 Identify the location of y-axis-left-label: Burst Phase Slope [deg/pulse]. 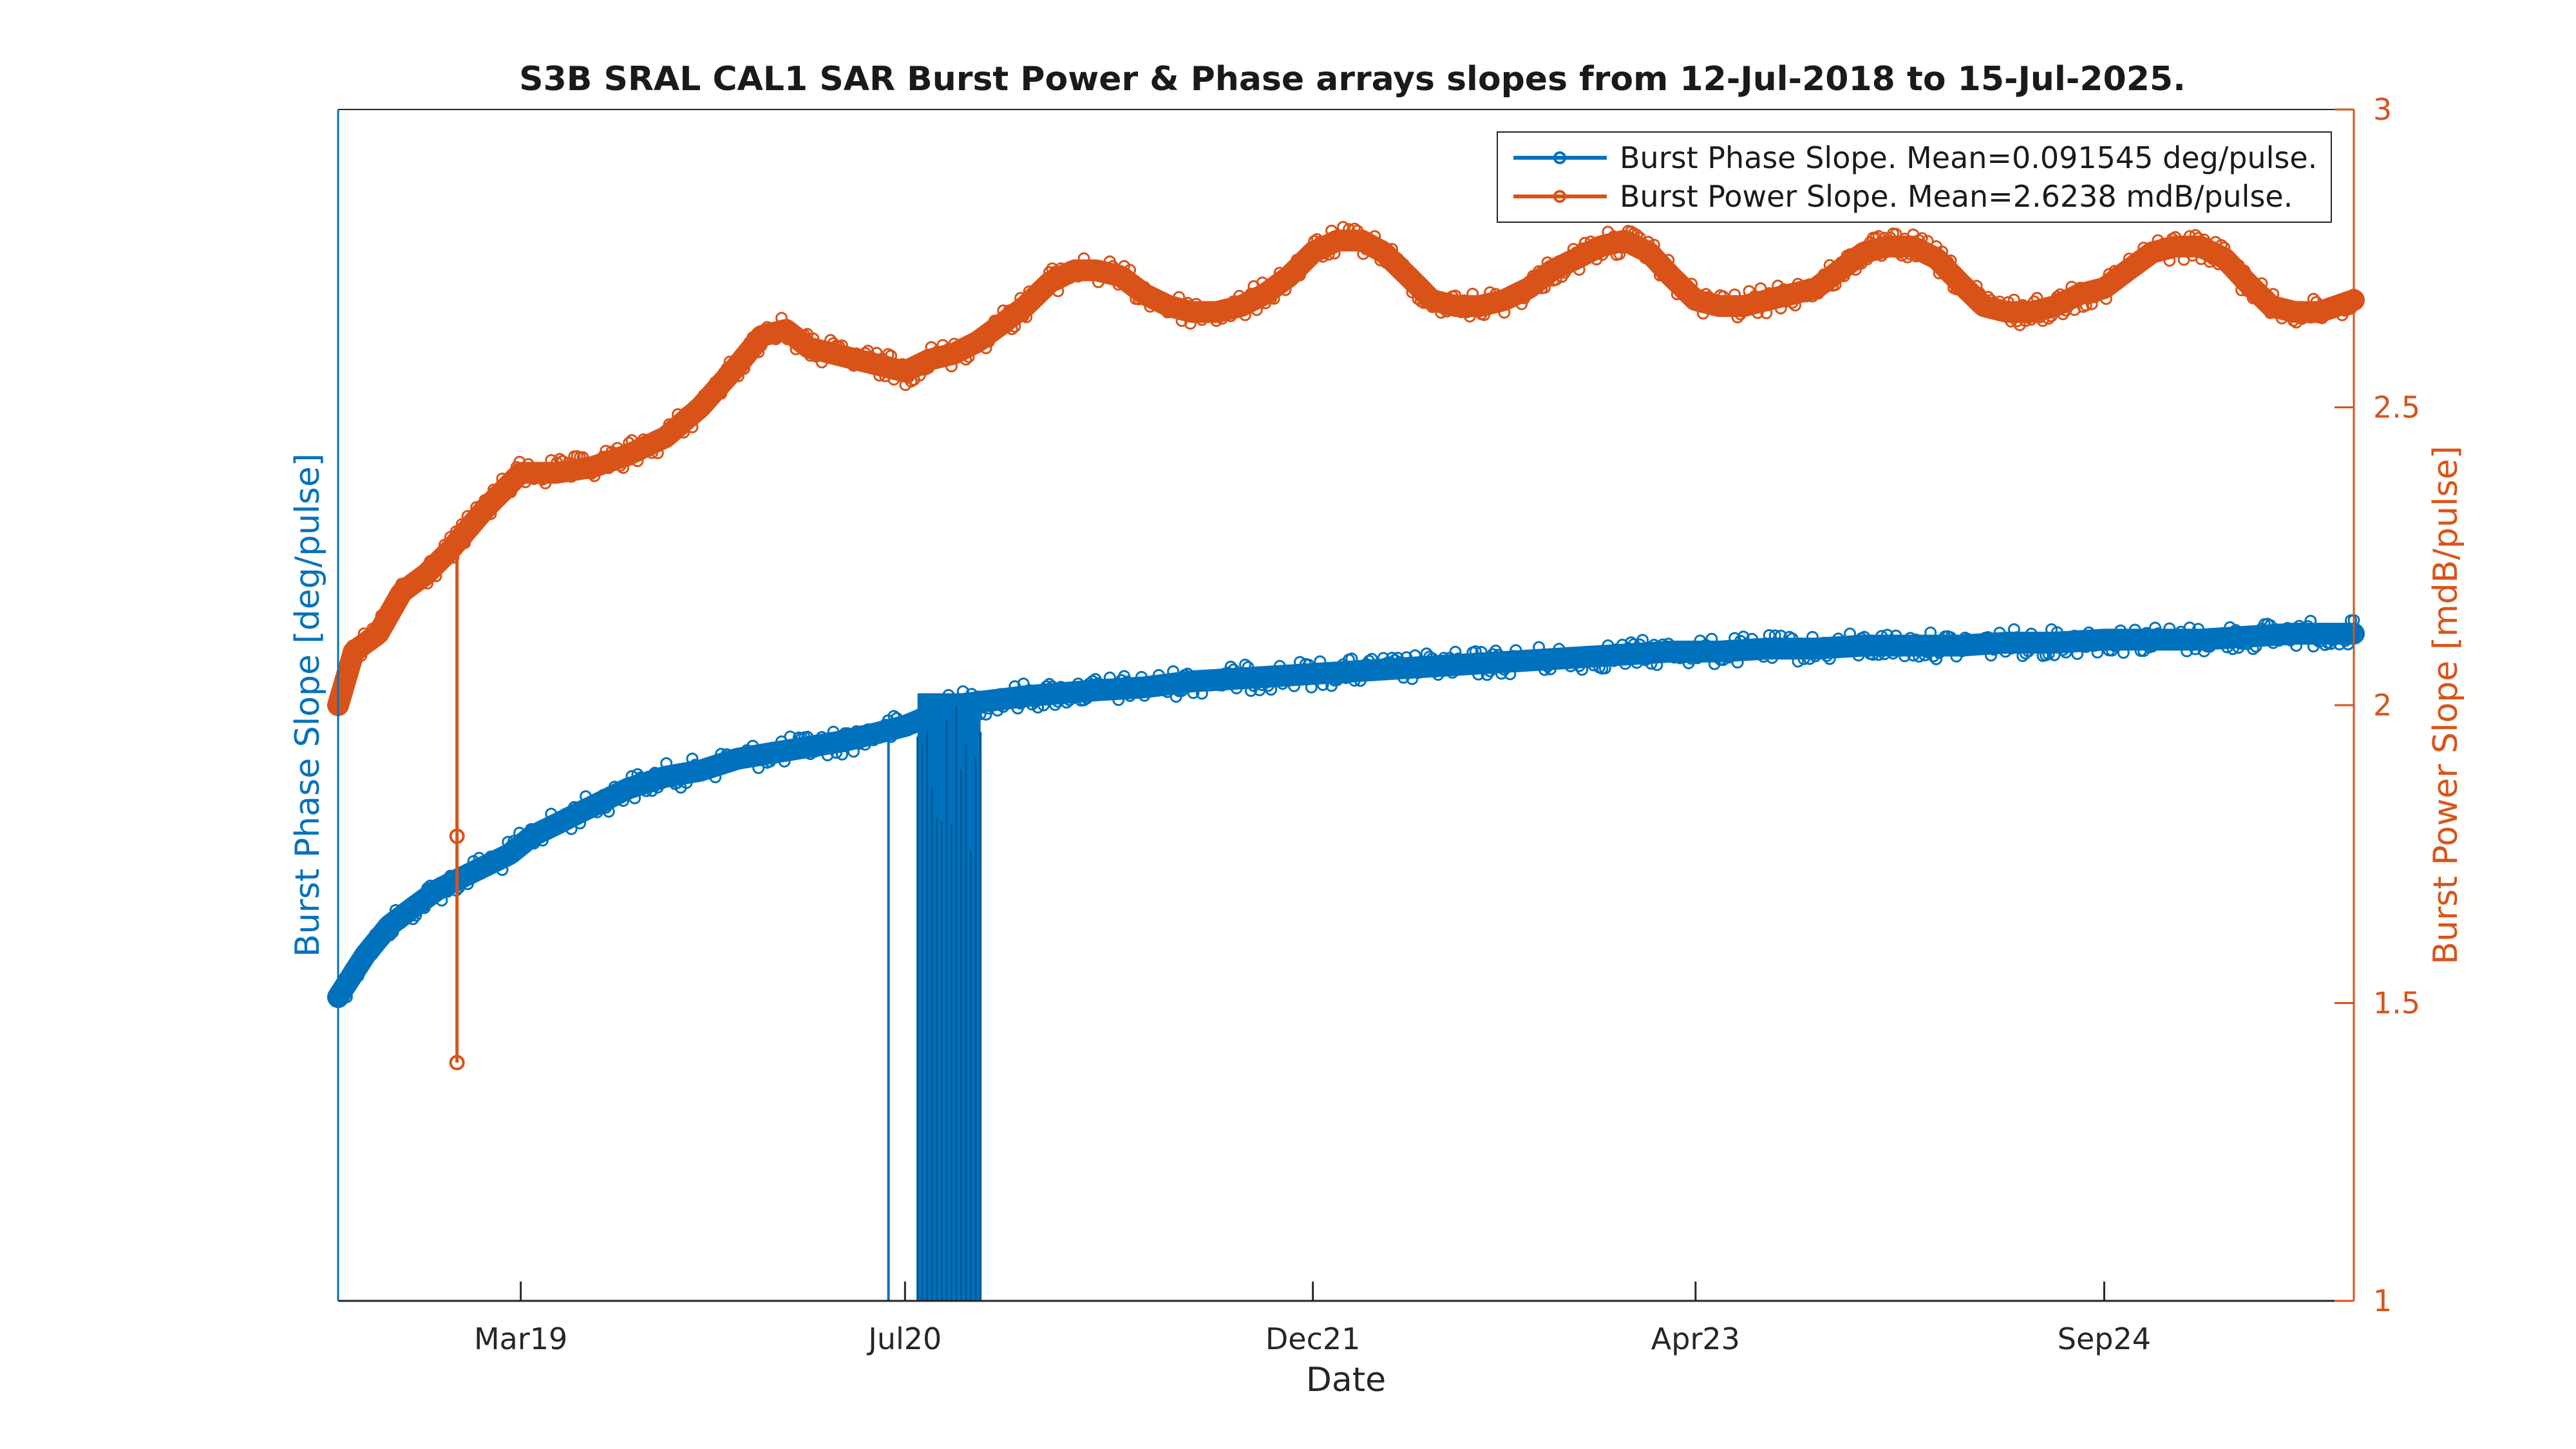
(308, 705).